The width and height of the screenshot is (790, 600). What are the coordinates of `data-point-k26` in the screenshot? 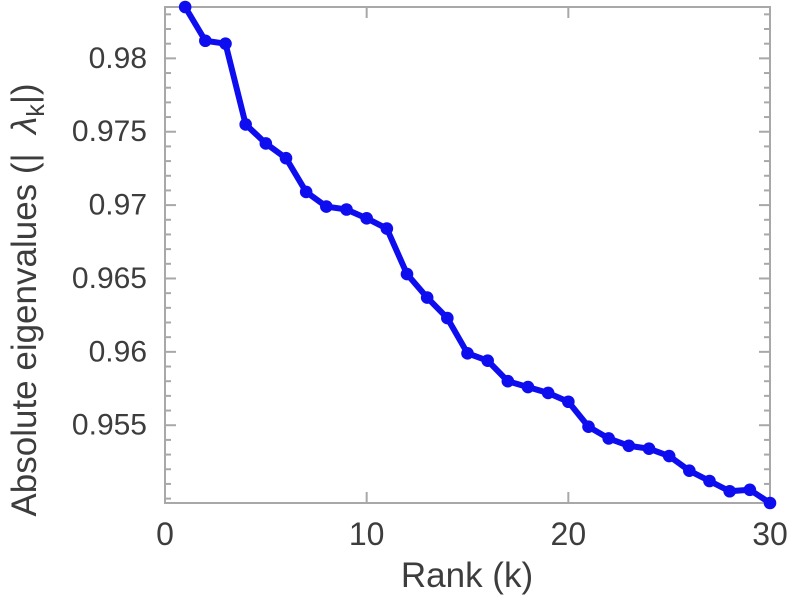 It's located at (689, 471).